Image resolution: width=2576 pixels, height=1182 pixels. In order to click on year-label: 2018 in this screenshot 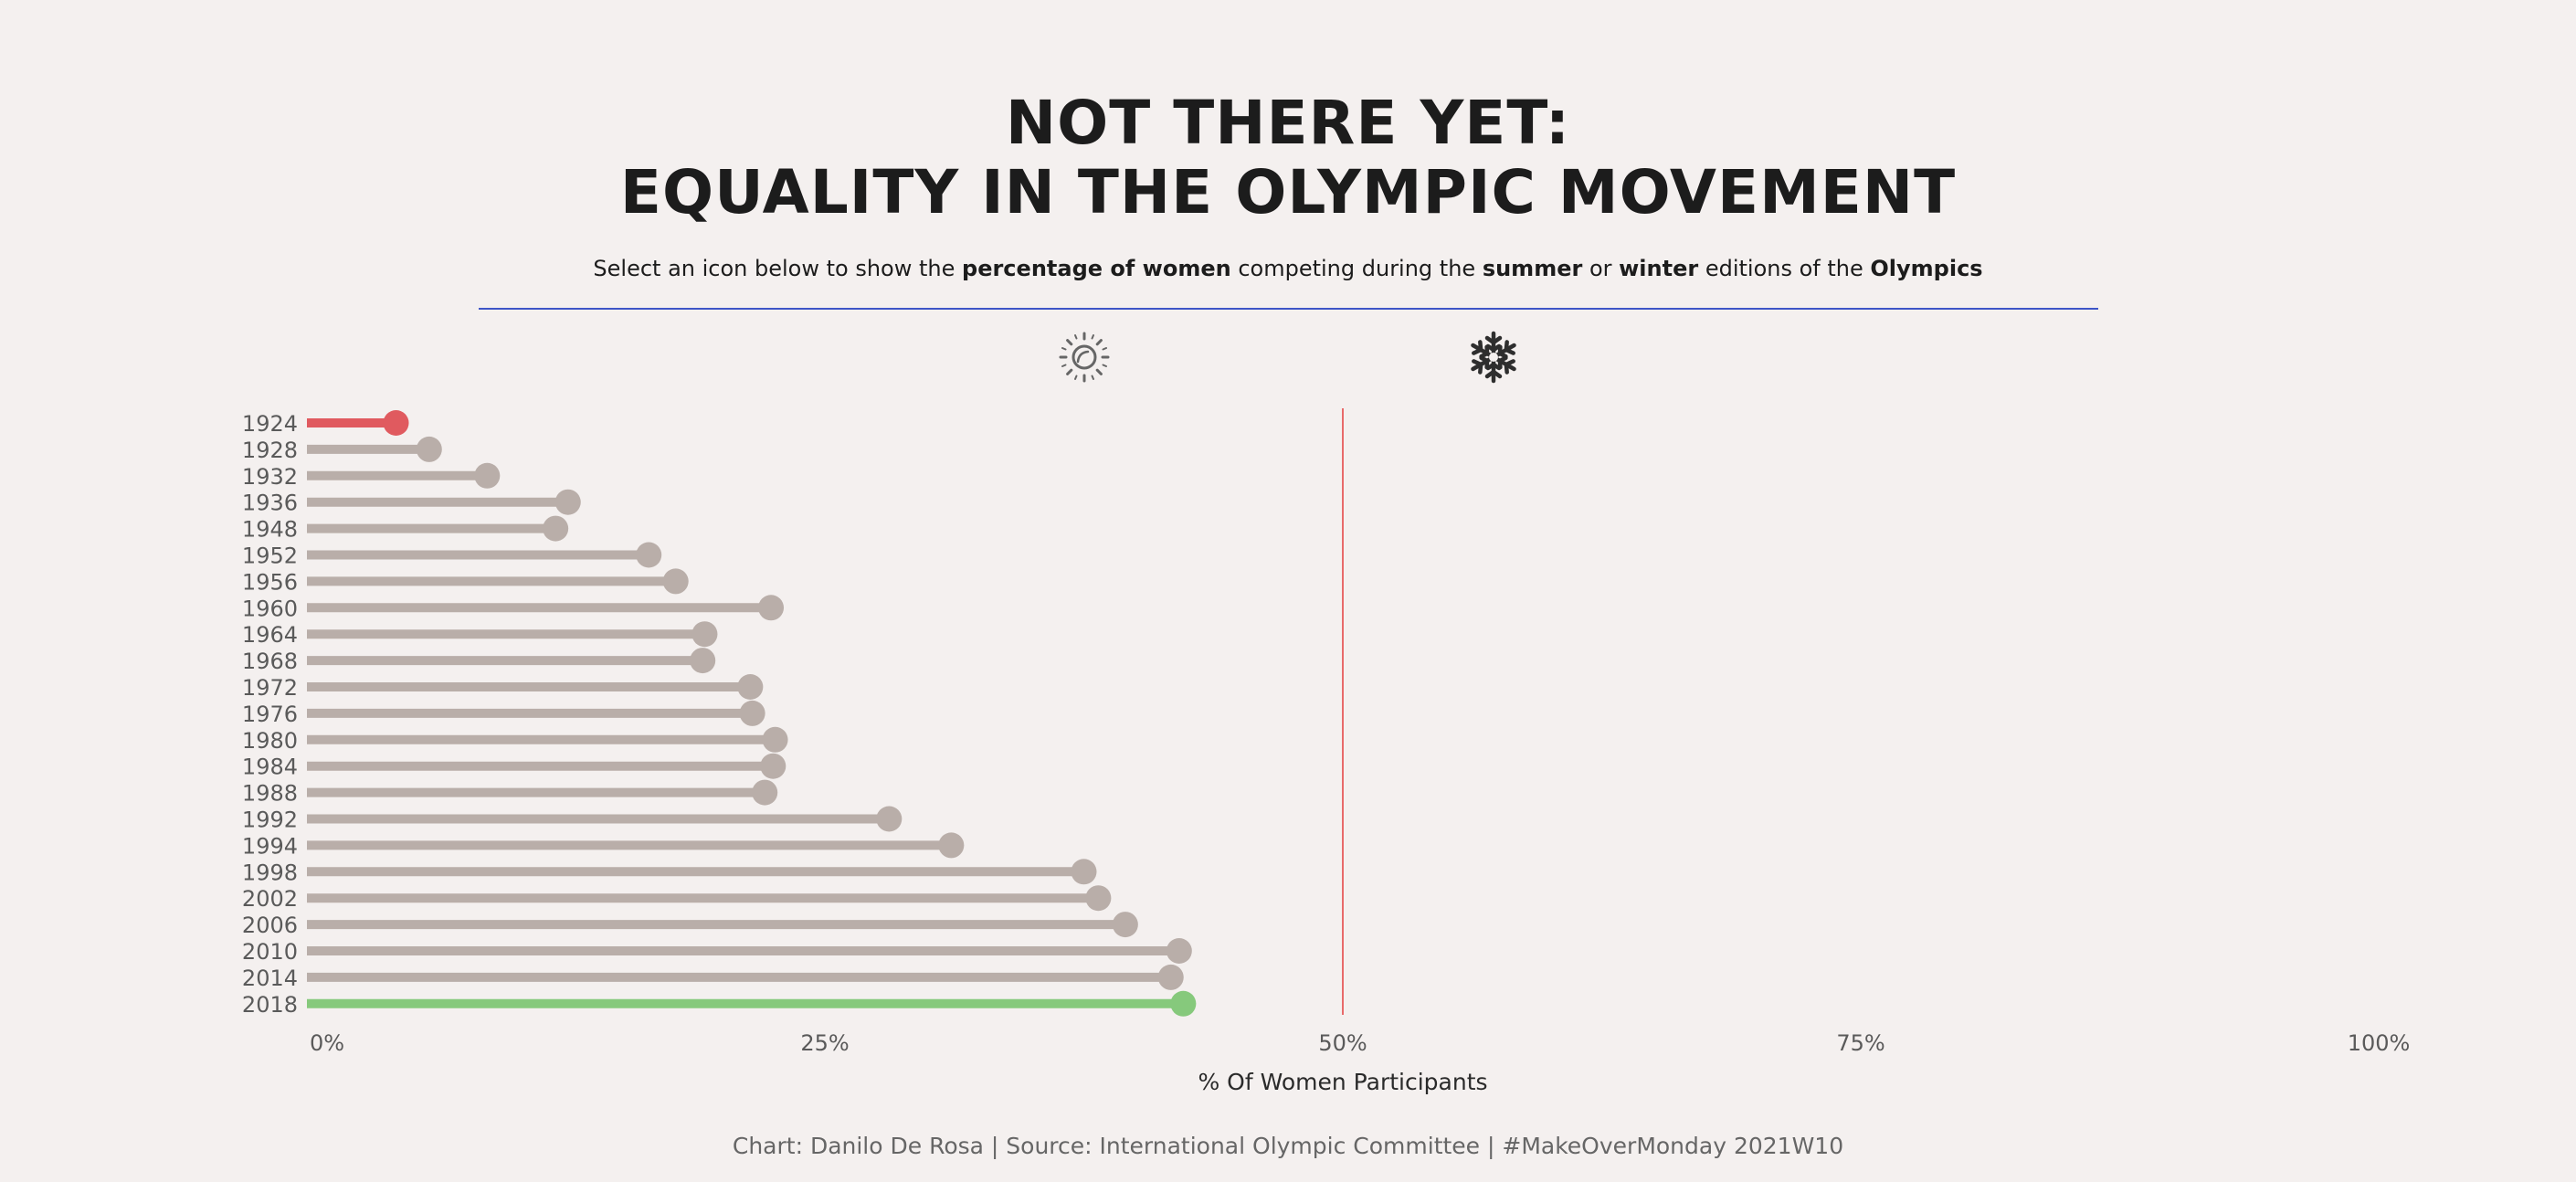, I will do `click(270, 1005)`.